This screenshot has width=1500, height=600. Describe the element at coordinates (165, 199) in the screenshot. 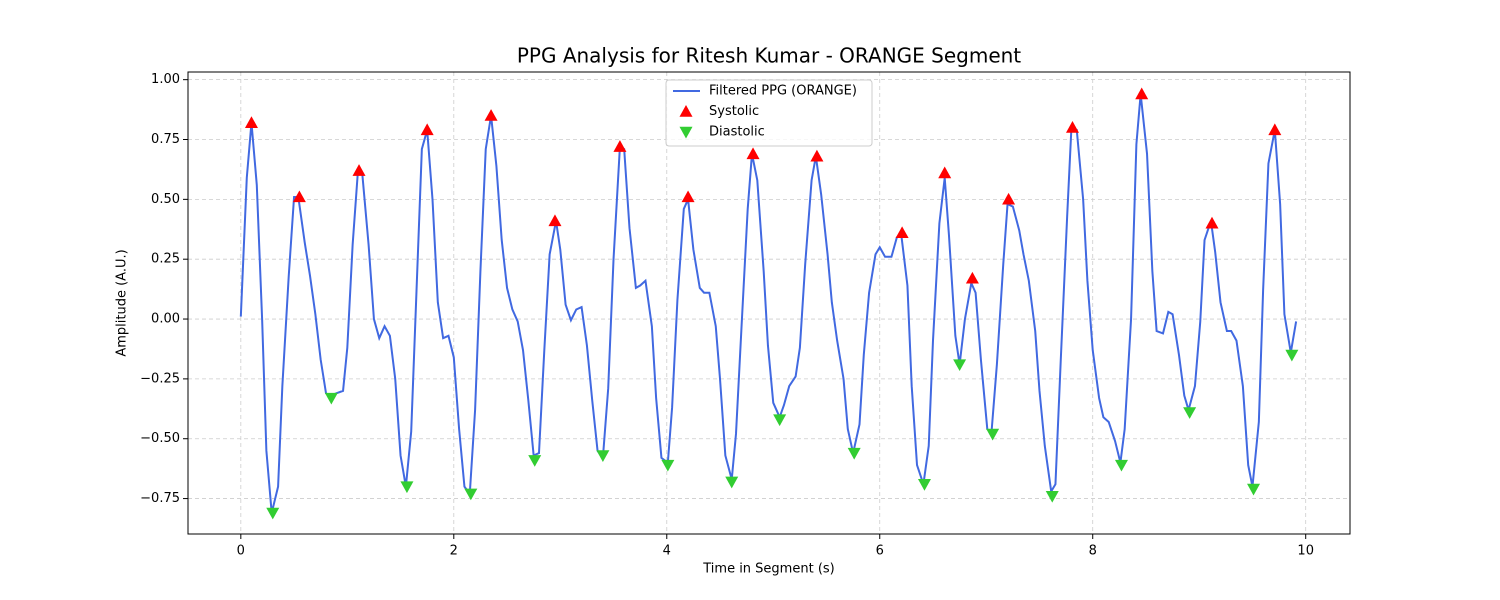

I see `y-tick-label: 0.50` at that location.